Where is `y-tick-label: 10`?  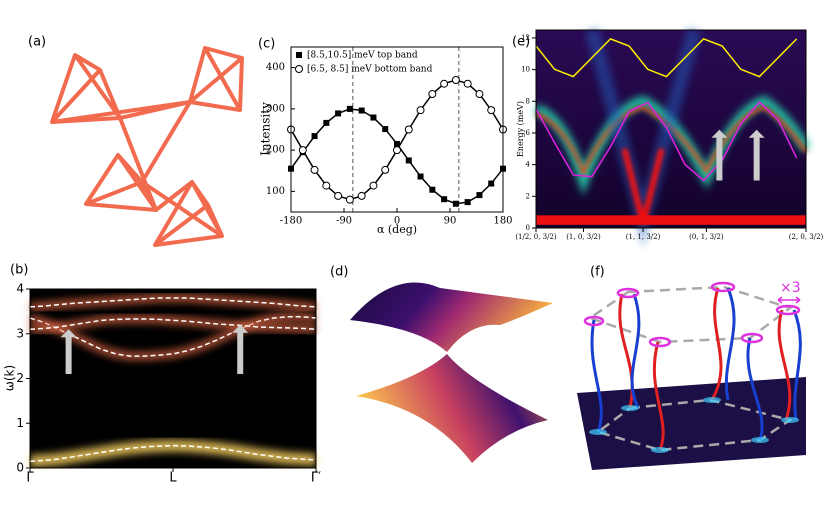
y-tick-label: 10 is located at coordinates (525, 70).